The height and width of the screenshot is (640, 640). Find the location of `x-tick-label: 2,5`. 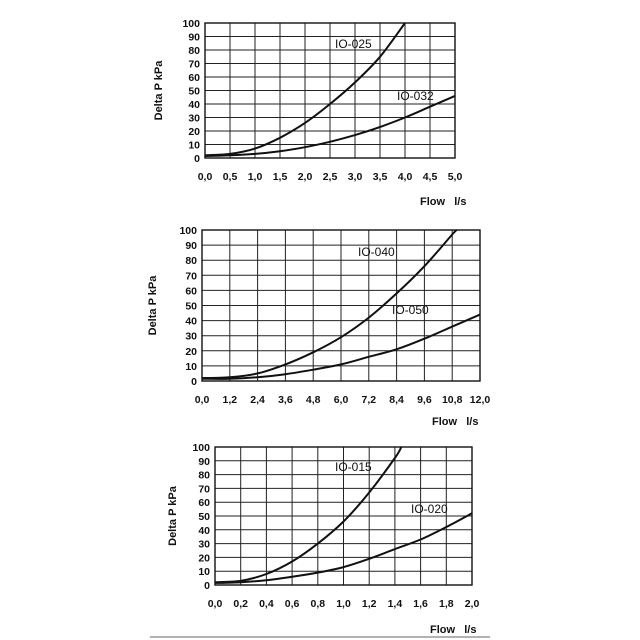

x-tick-label: 2,5 is located at coordinates (330, 177).